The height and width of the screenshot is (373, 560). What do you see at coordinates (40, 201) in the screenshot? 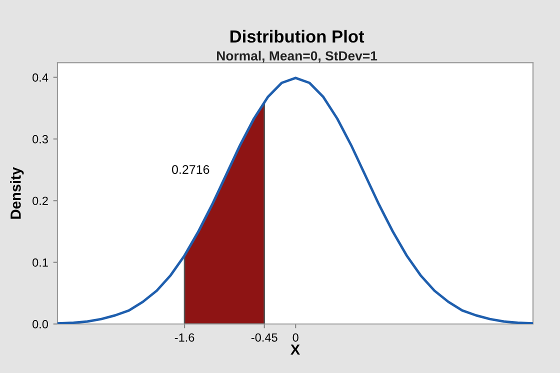
I see `y-tick-label: 0.2` at bounding box center [40, 201].